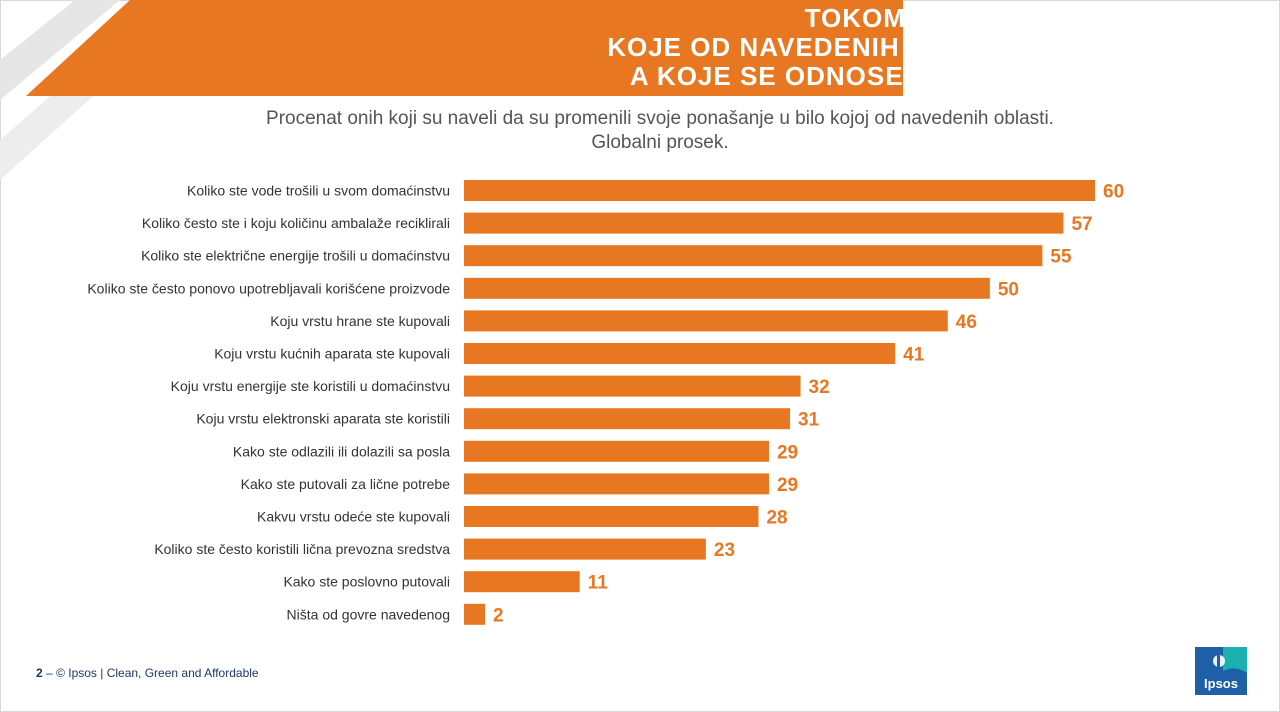 The height and width of the screenshot is (712, 1280). I want to click on logo-shape, so click(1221, 671).